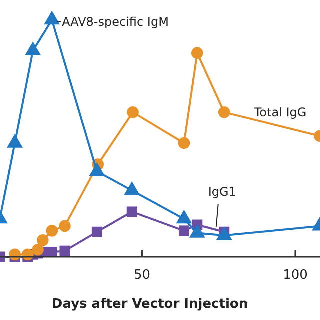  What do you see at coordinates (115, 22) in the screenshot?
I see `series-label: AAV8-specific IgM` at bounding box center [115, 22].